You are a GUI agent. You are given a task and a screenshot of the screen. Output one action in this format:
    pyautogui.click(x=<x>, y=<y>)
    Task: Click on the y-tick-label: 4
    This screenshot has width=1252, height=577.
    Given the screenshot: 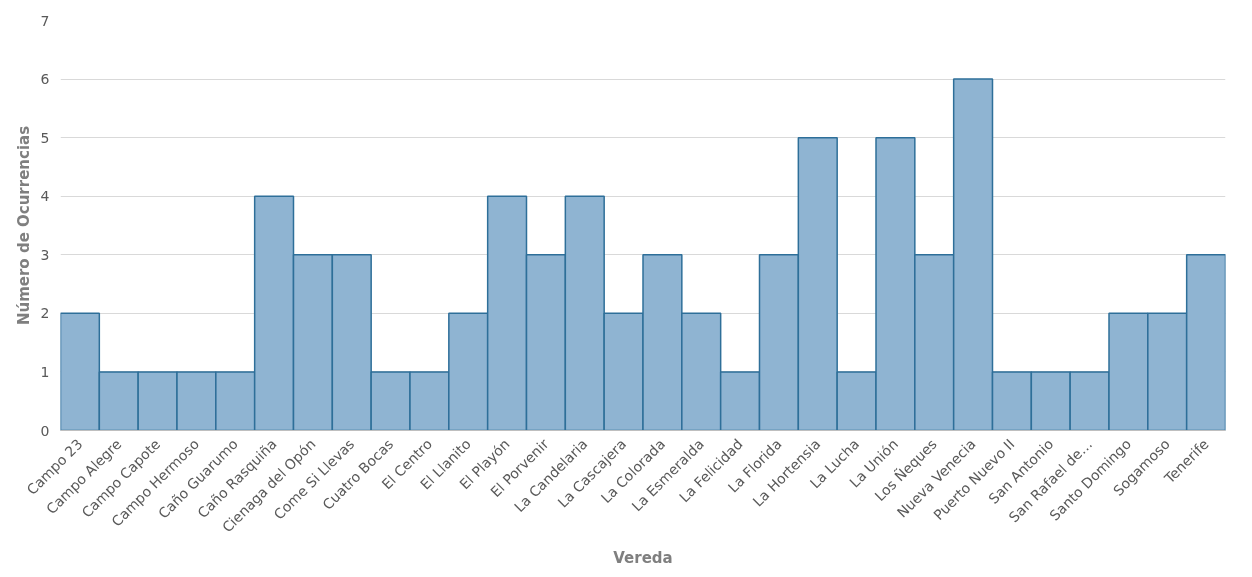 What is the action you would take?
    pyautogui.click(x=45, y=196)
    